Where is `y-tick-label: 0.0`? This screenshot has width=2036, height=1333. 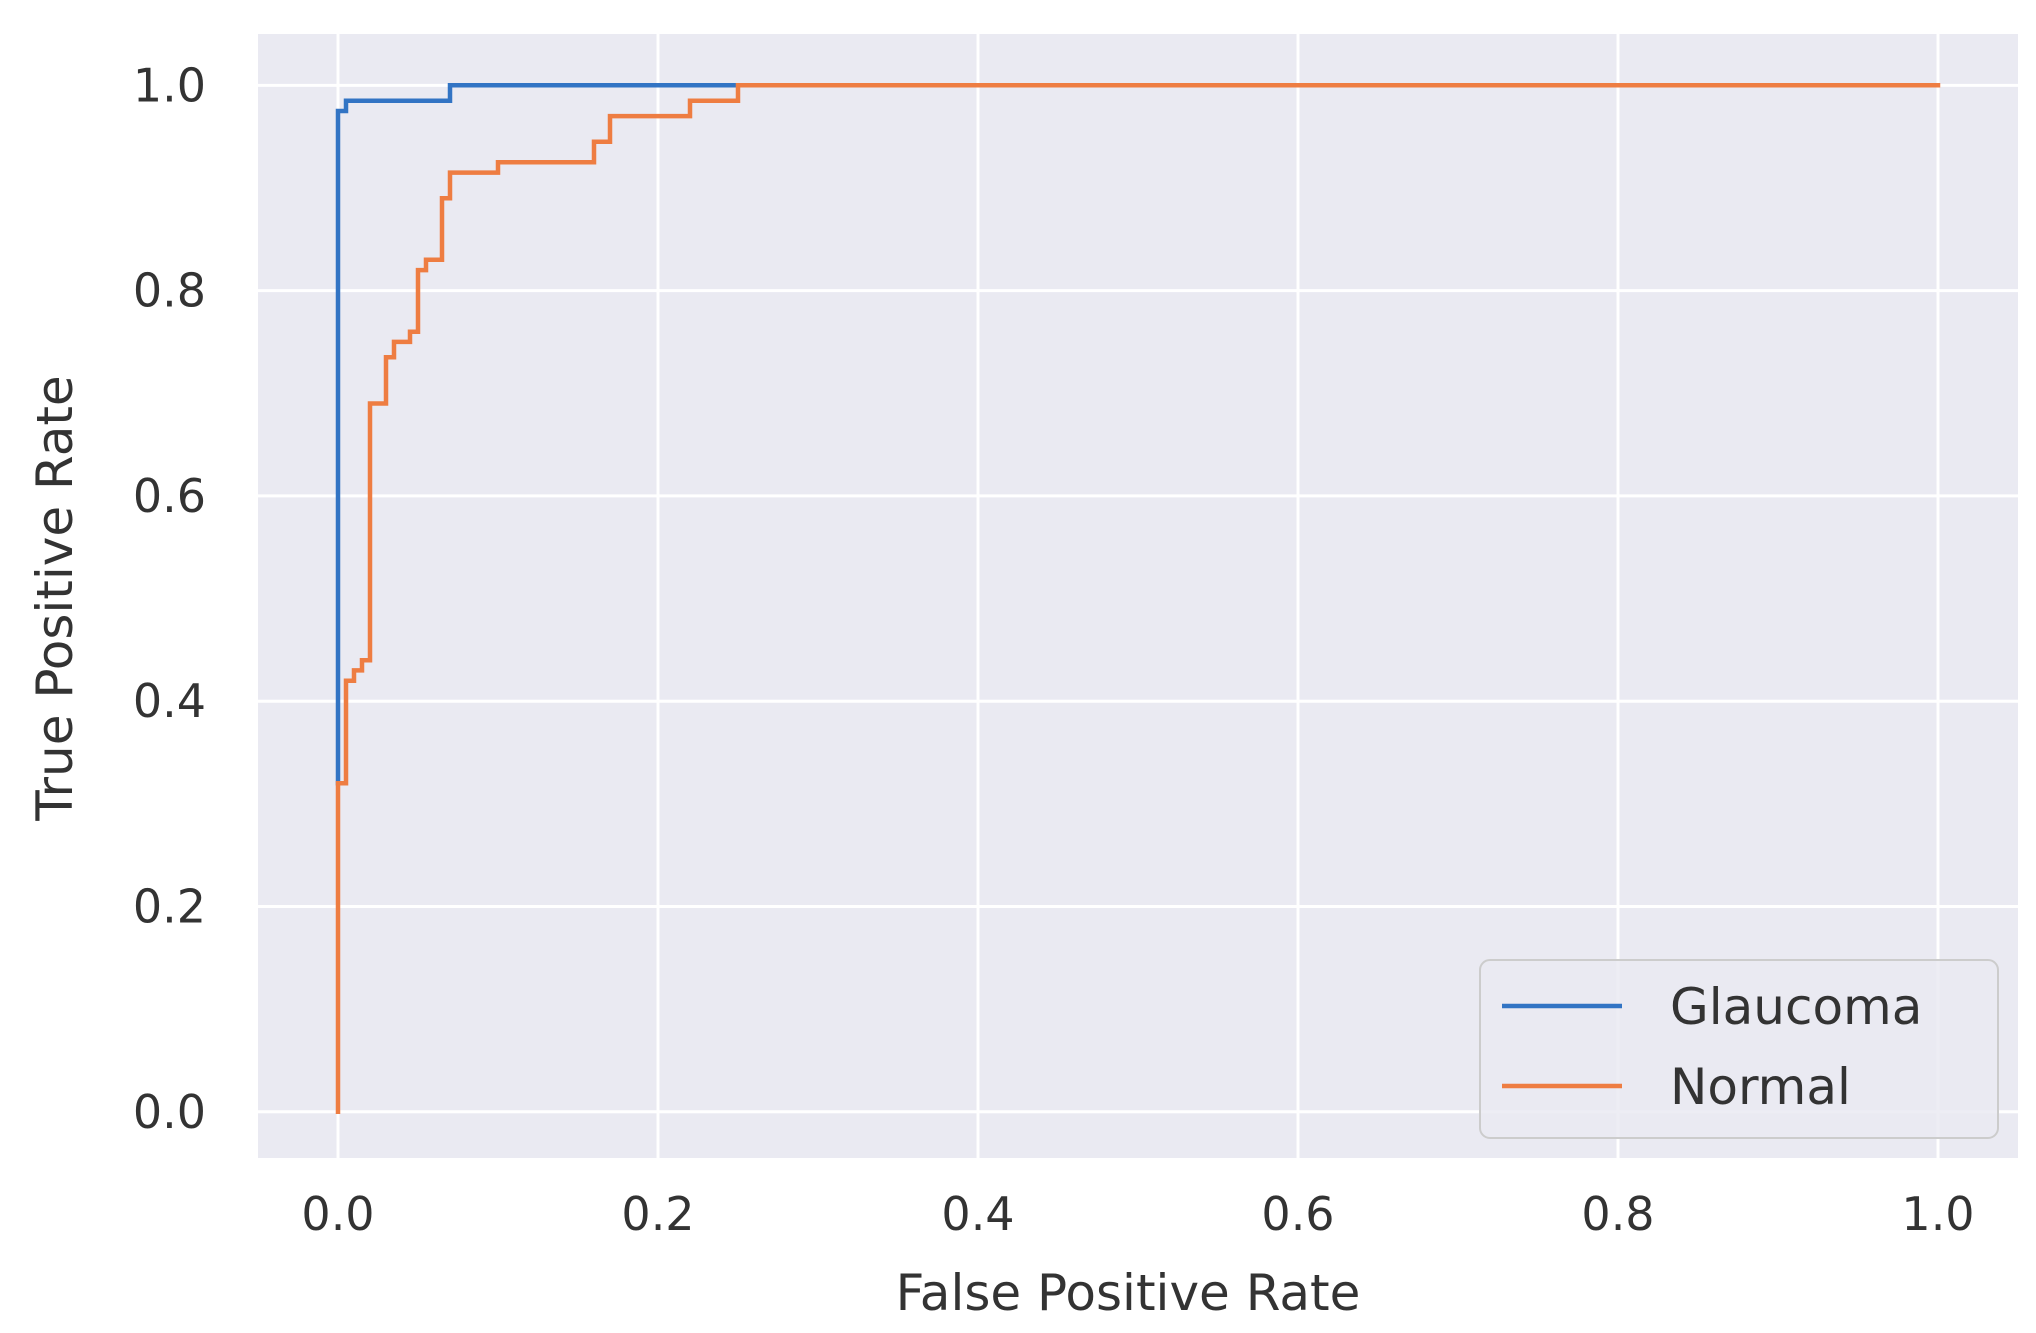 y-tick-label: 0.0 is located at coordinates (169, 1112).